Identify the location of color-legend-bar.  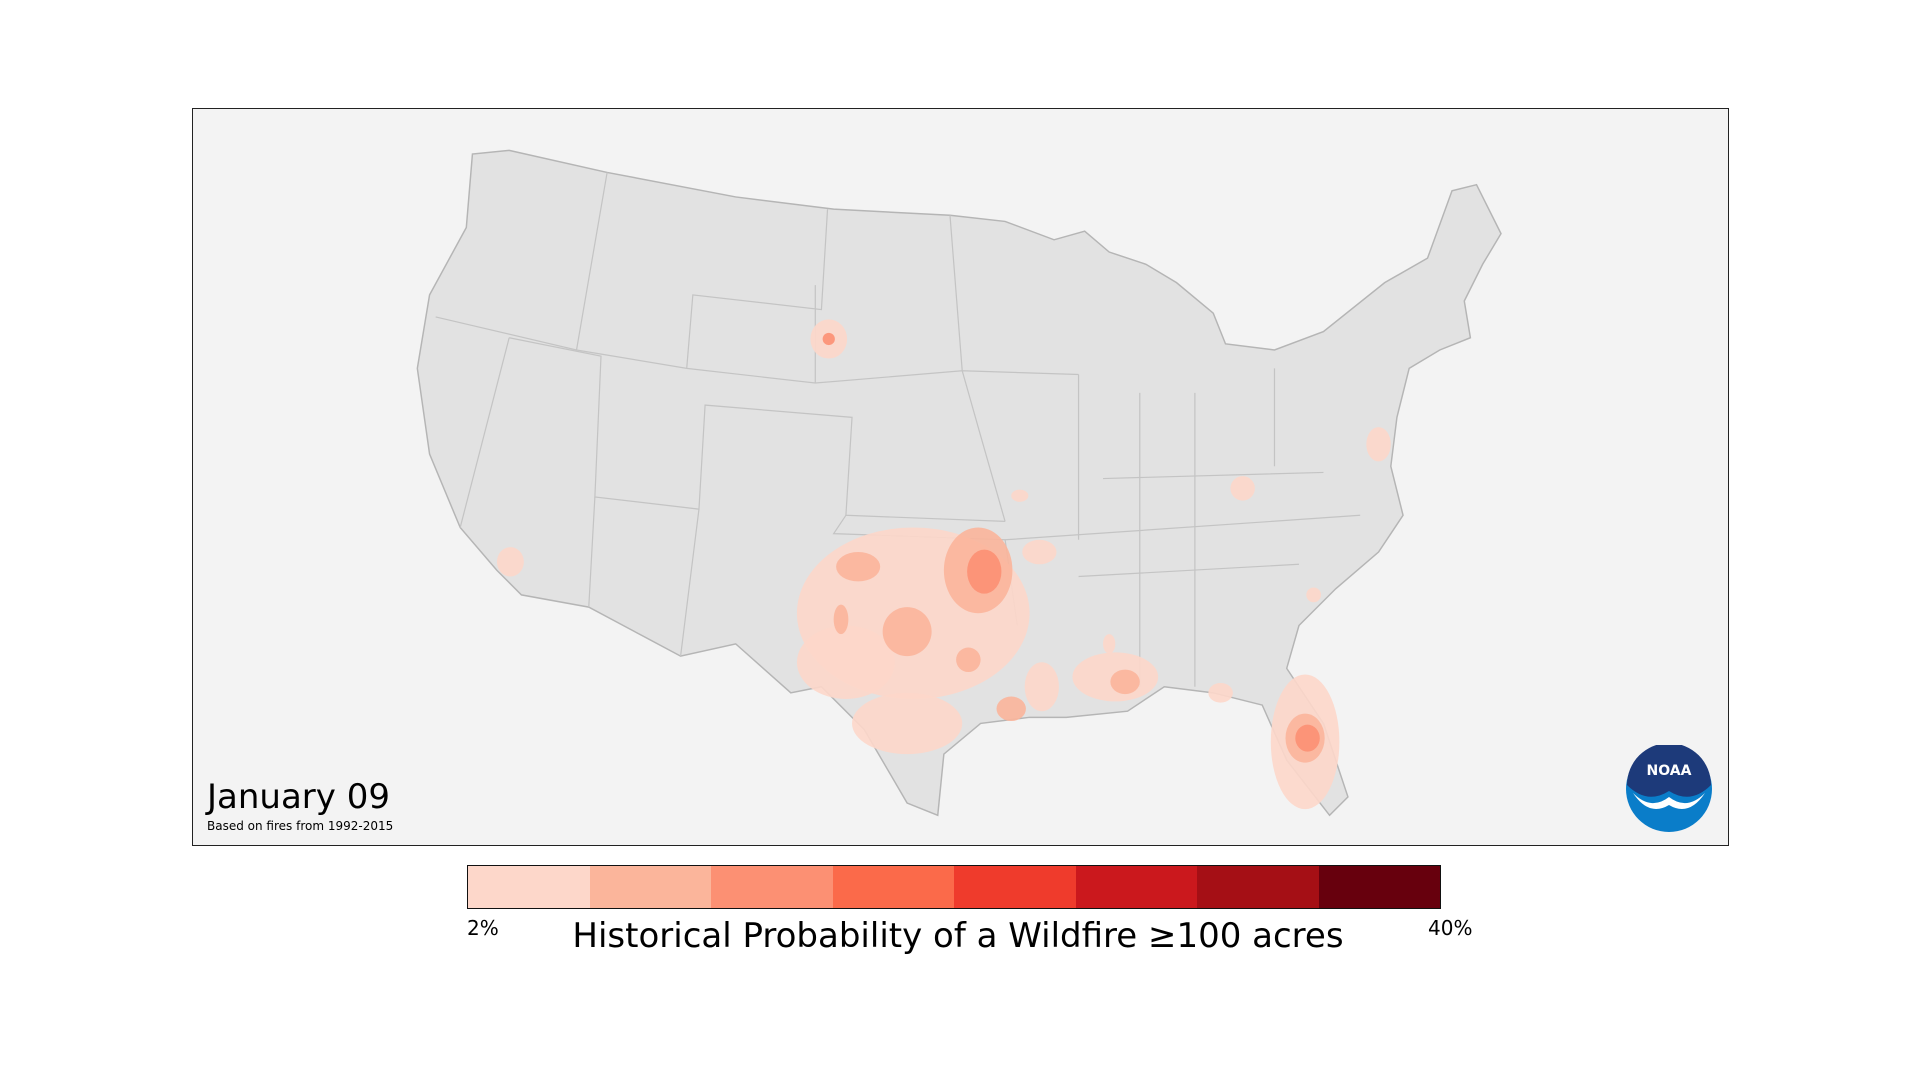
(954, 887).